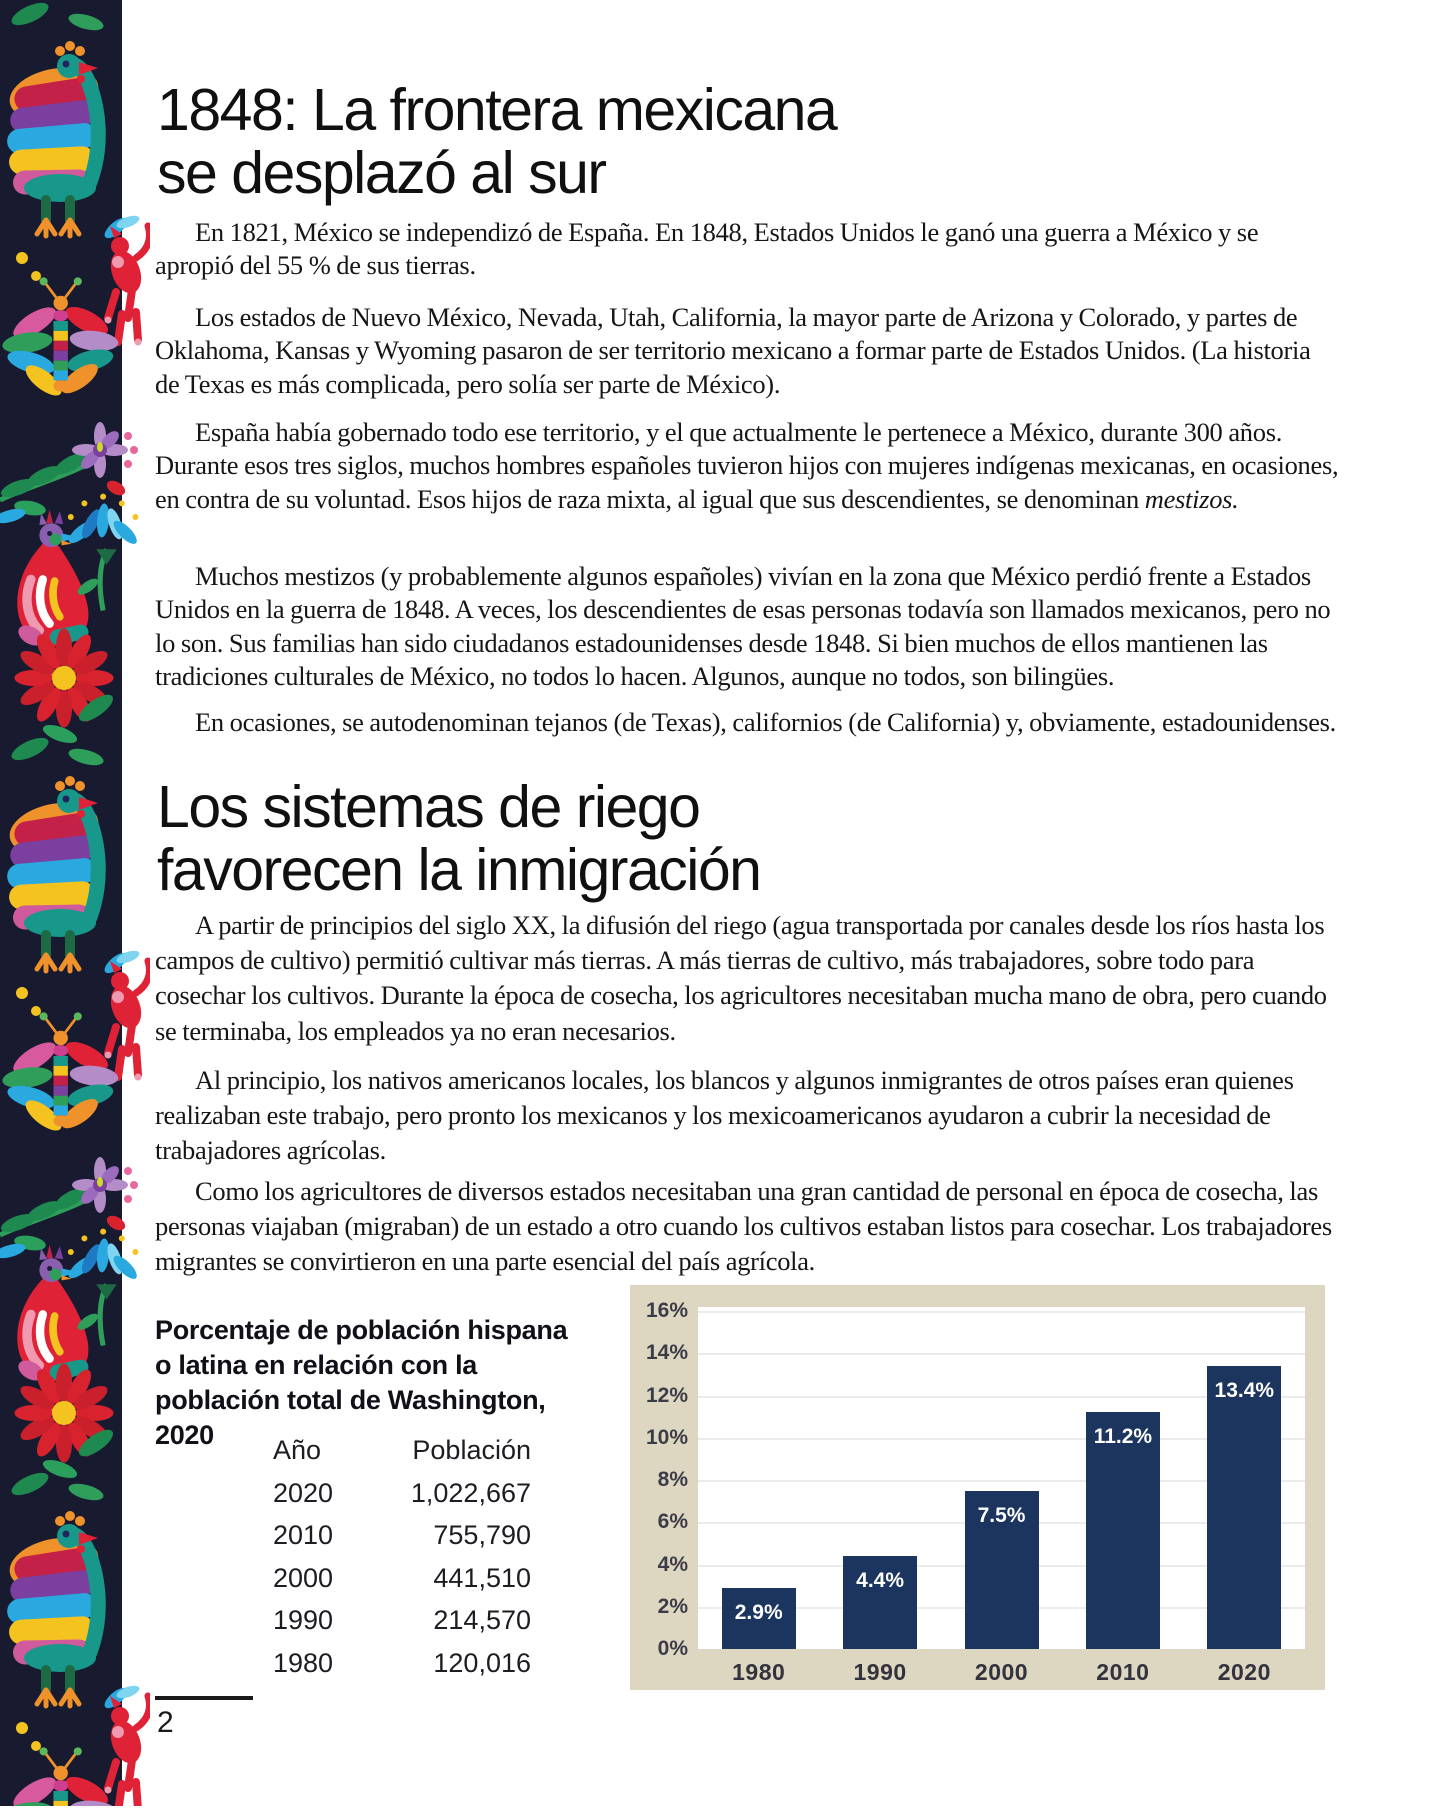 This screenshot has width=1445, height=1811. What do you see at coordinates (402, 1626) in the screenshot?
I see `table-row: 1990 214,570` at bounding box center [402, 1626].